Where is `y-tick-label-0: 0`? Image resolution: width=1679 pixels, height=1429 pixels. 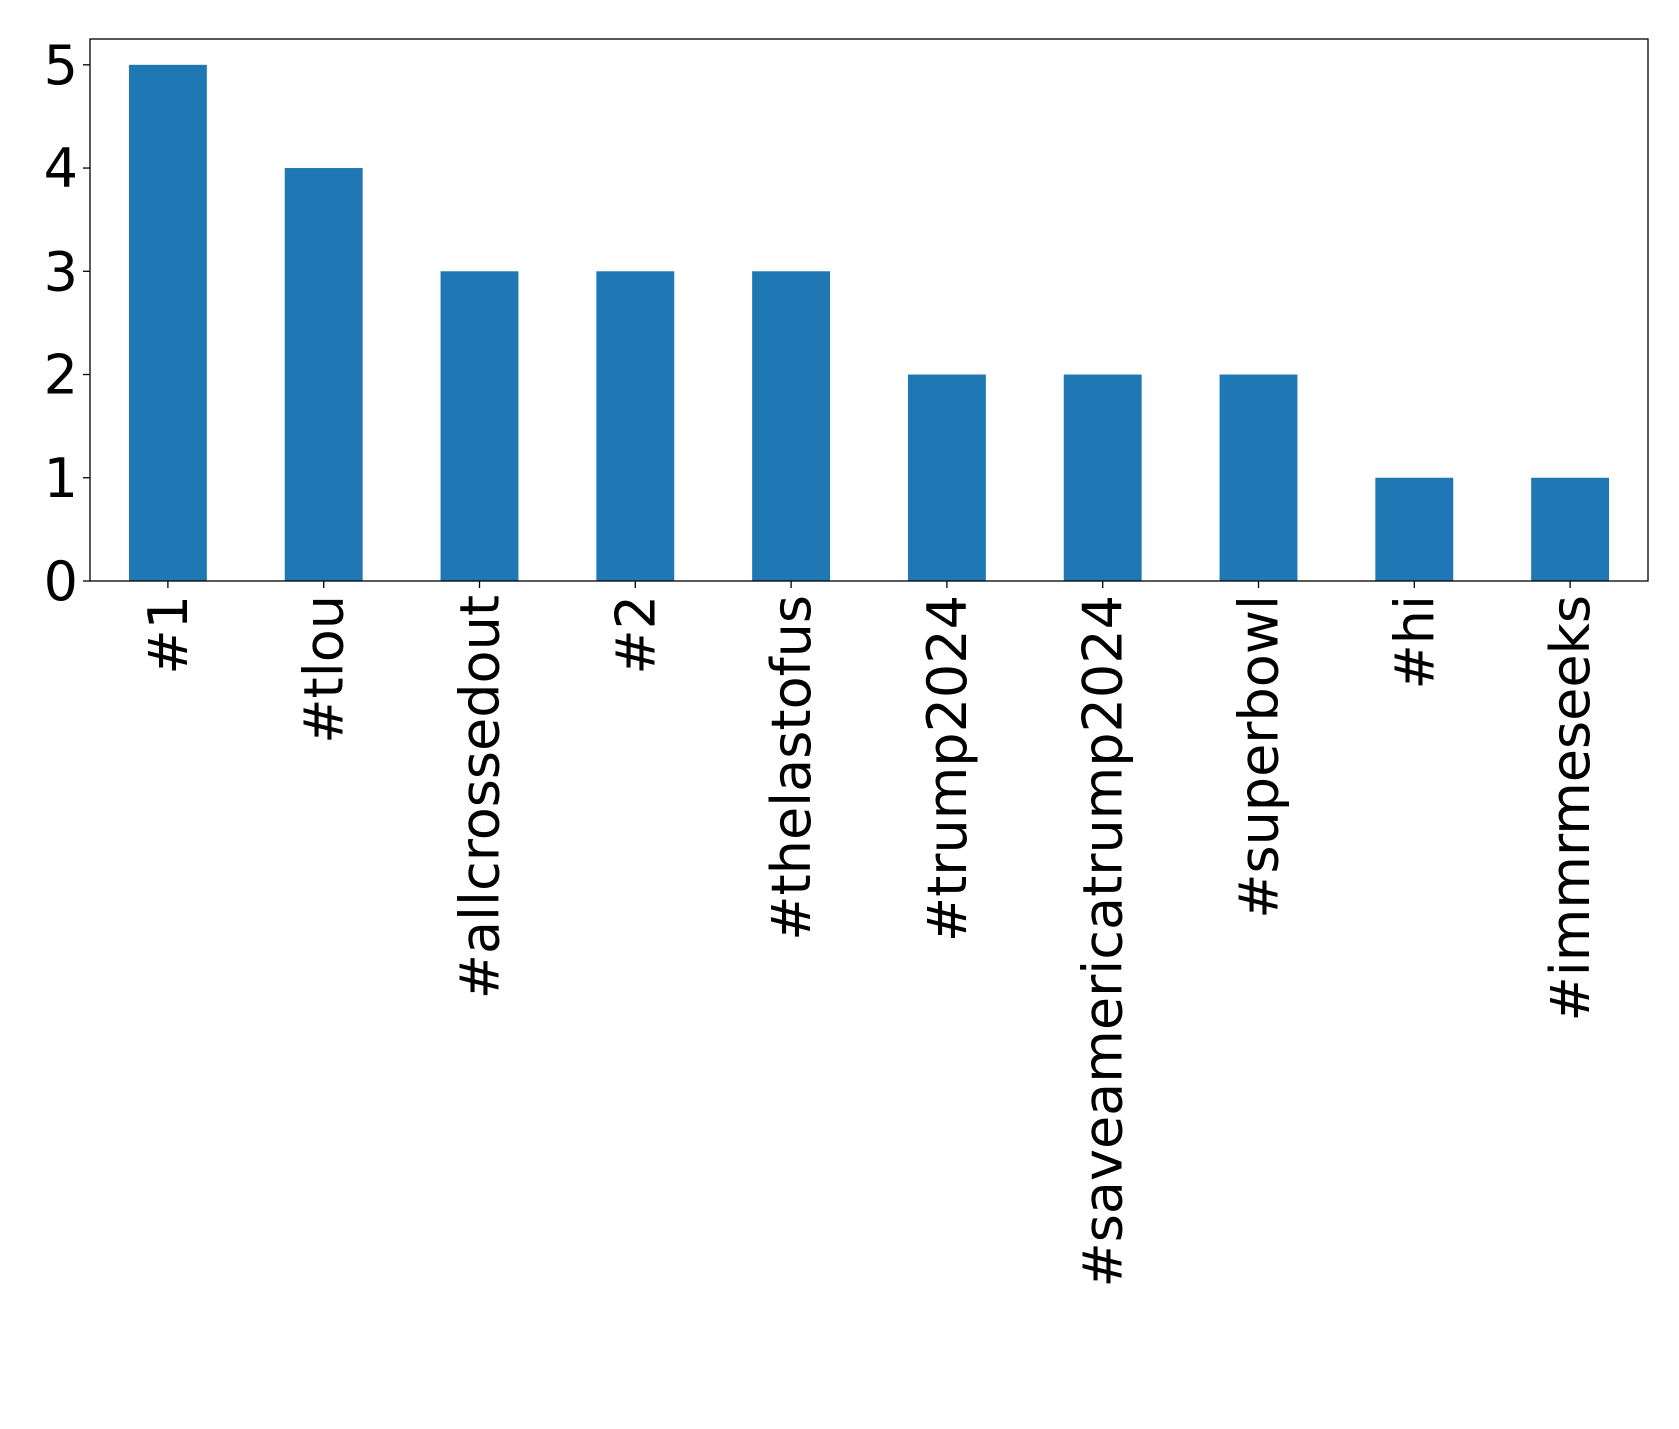 y-tick-label-0: 0 is located at coordinates (61, 581).